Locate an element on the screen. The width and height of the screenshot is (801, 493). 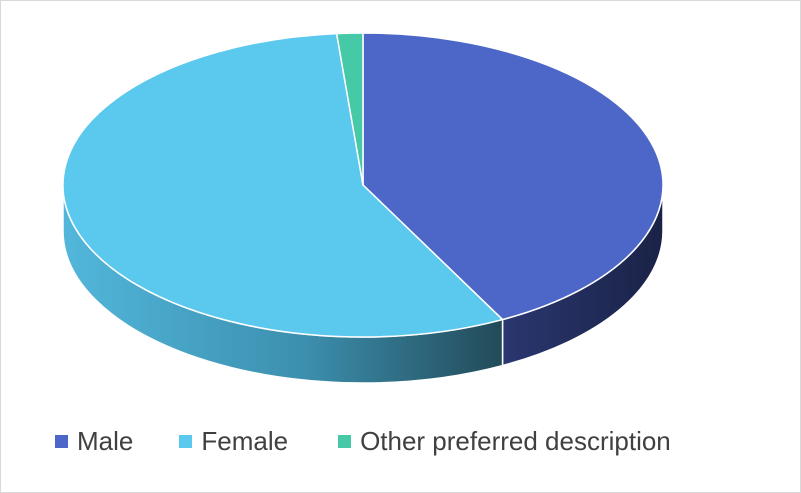
legend-label-male: Male is located at coordinates (105, 440).